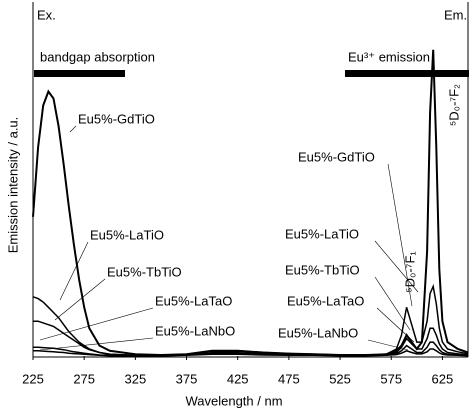 The width and height of the screenshot is (469, 411). What do you see at coordinates (409, 272) in the screenshot?
I see `annotation: ⁵D₀-⁷F₁` at bounding box center [409, 272].